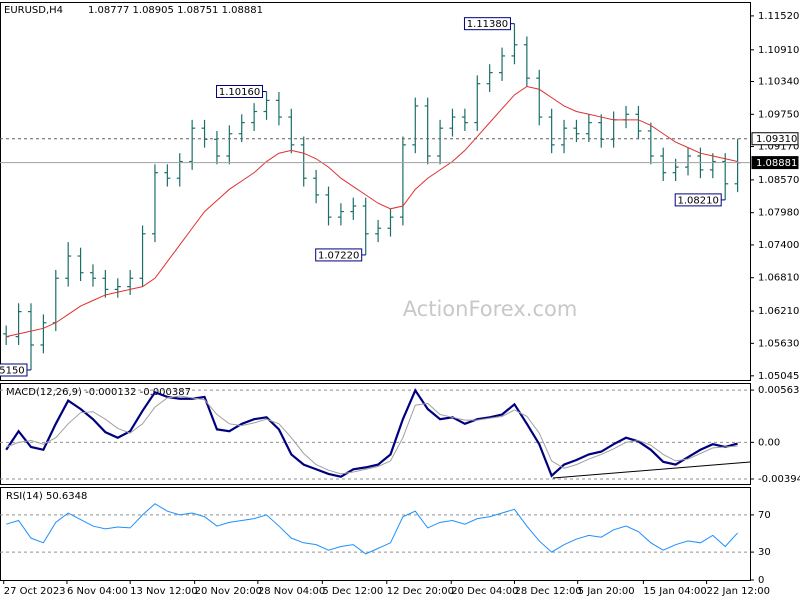 This screenshot has width=800, height=600. I want to click on y-tick-label: -0.003949, so click(779, 479).